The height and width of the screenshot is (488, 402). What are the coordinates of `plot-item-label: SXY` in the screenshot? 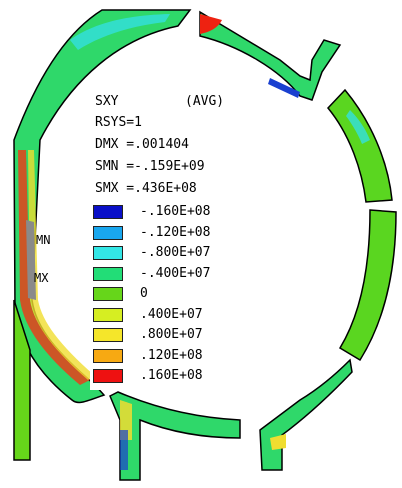 It's located at (107, 101).